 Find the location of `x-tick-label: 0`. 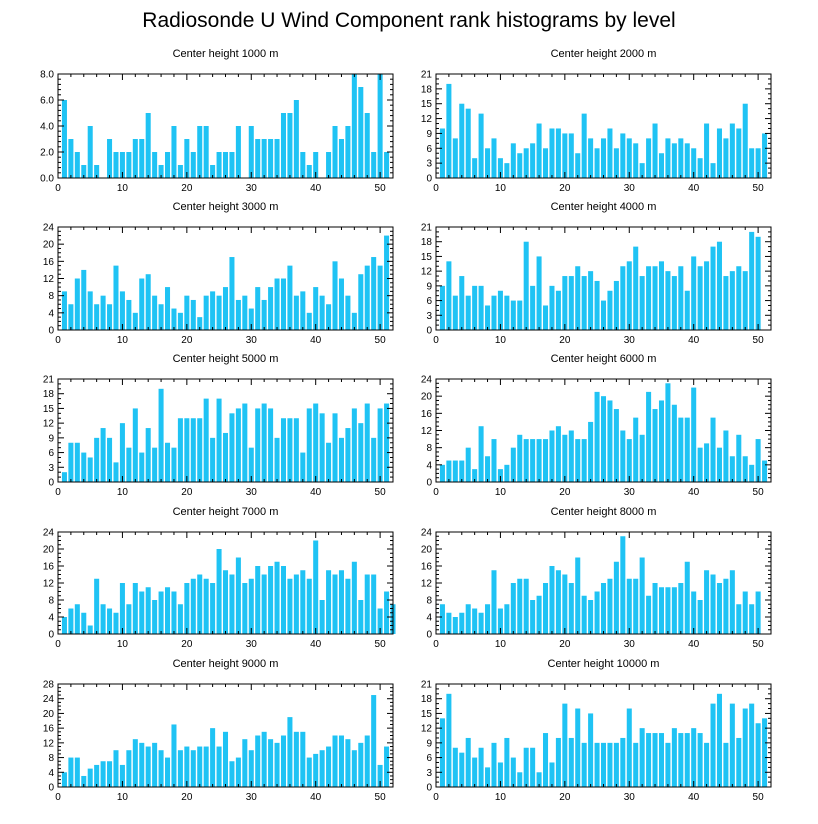

x-tick-label: 0 is located at coordinates (436, 644).